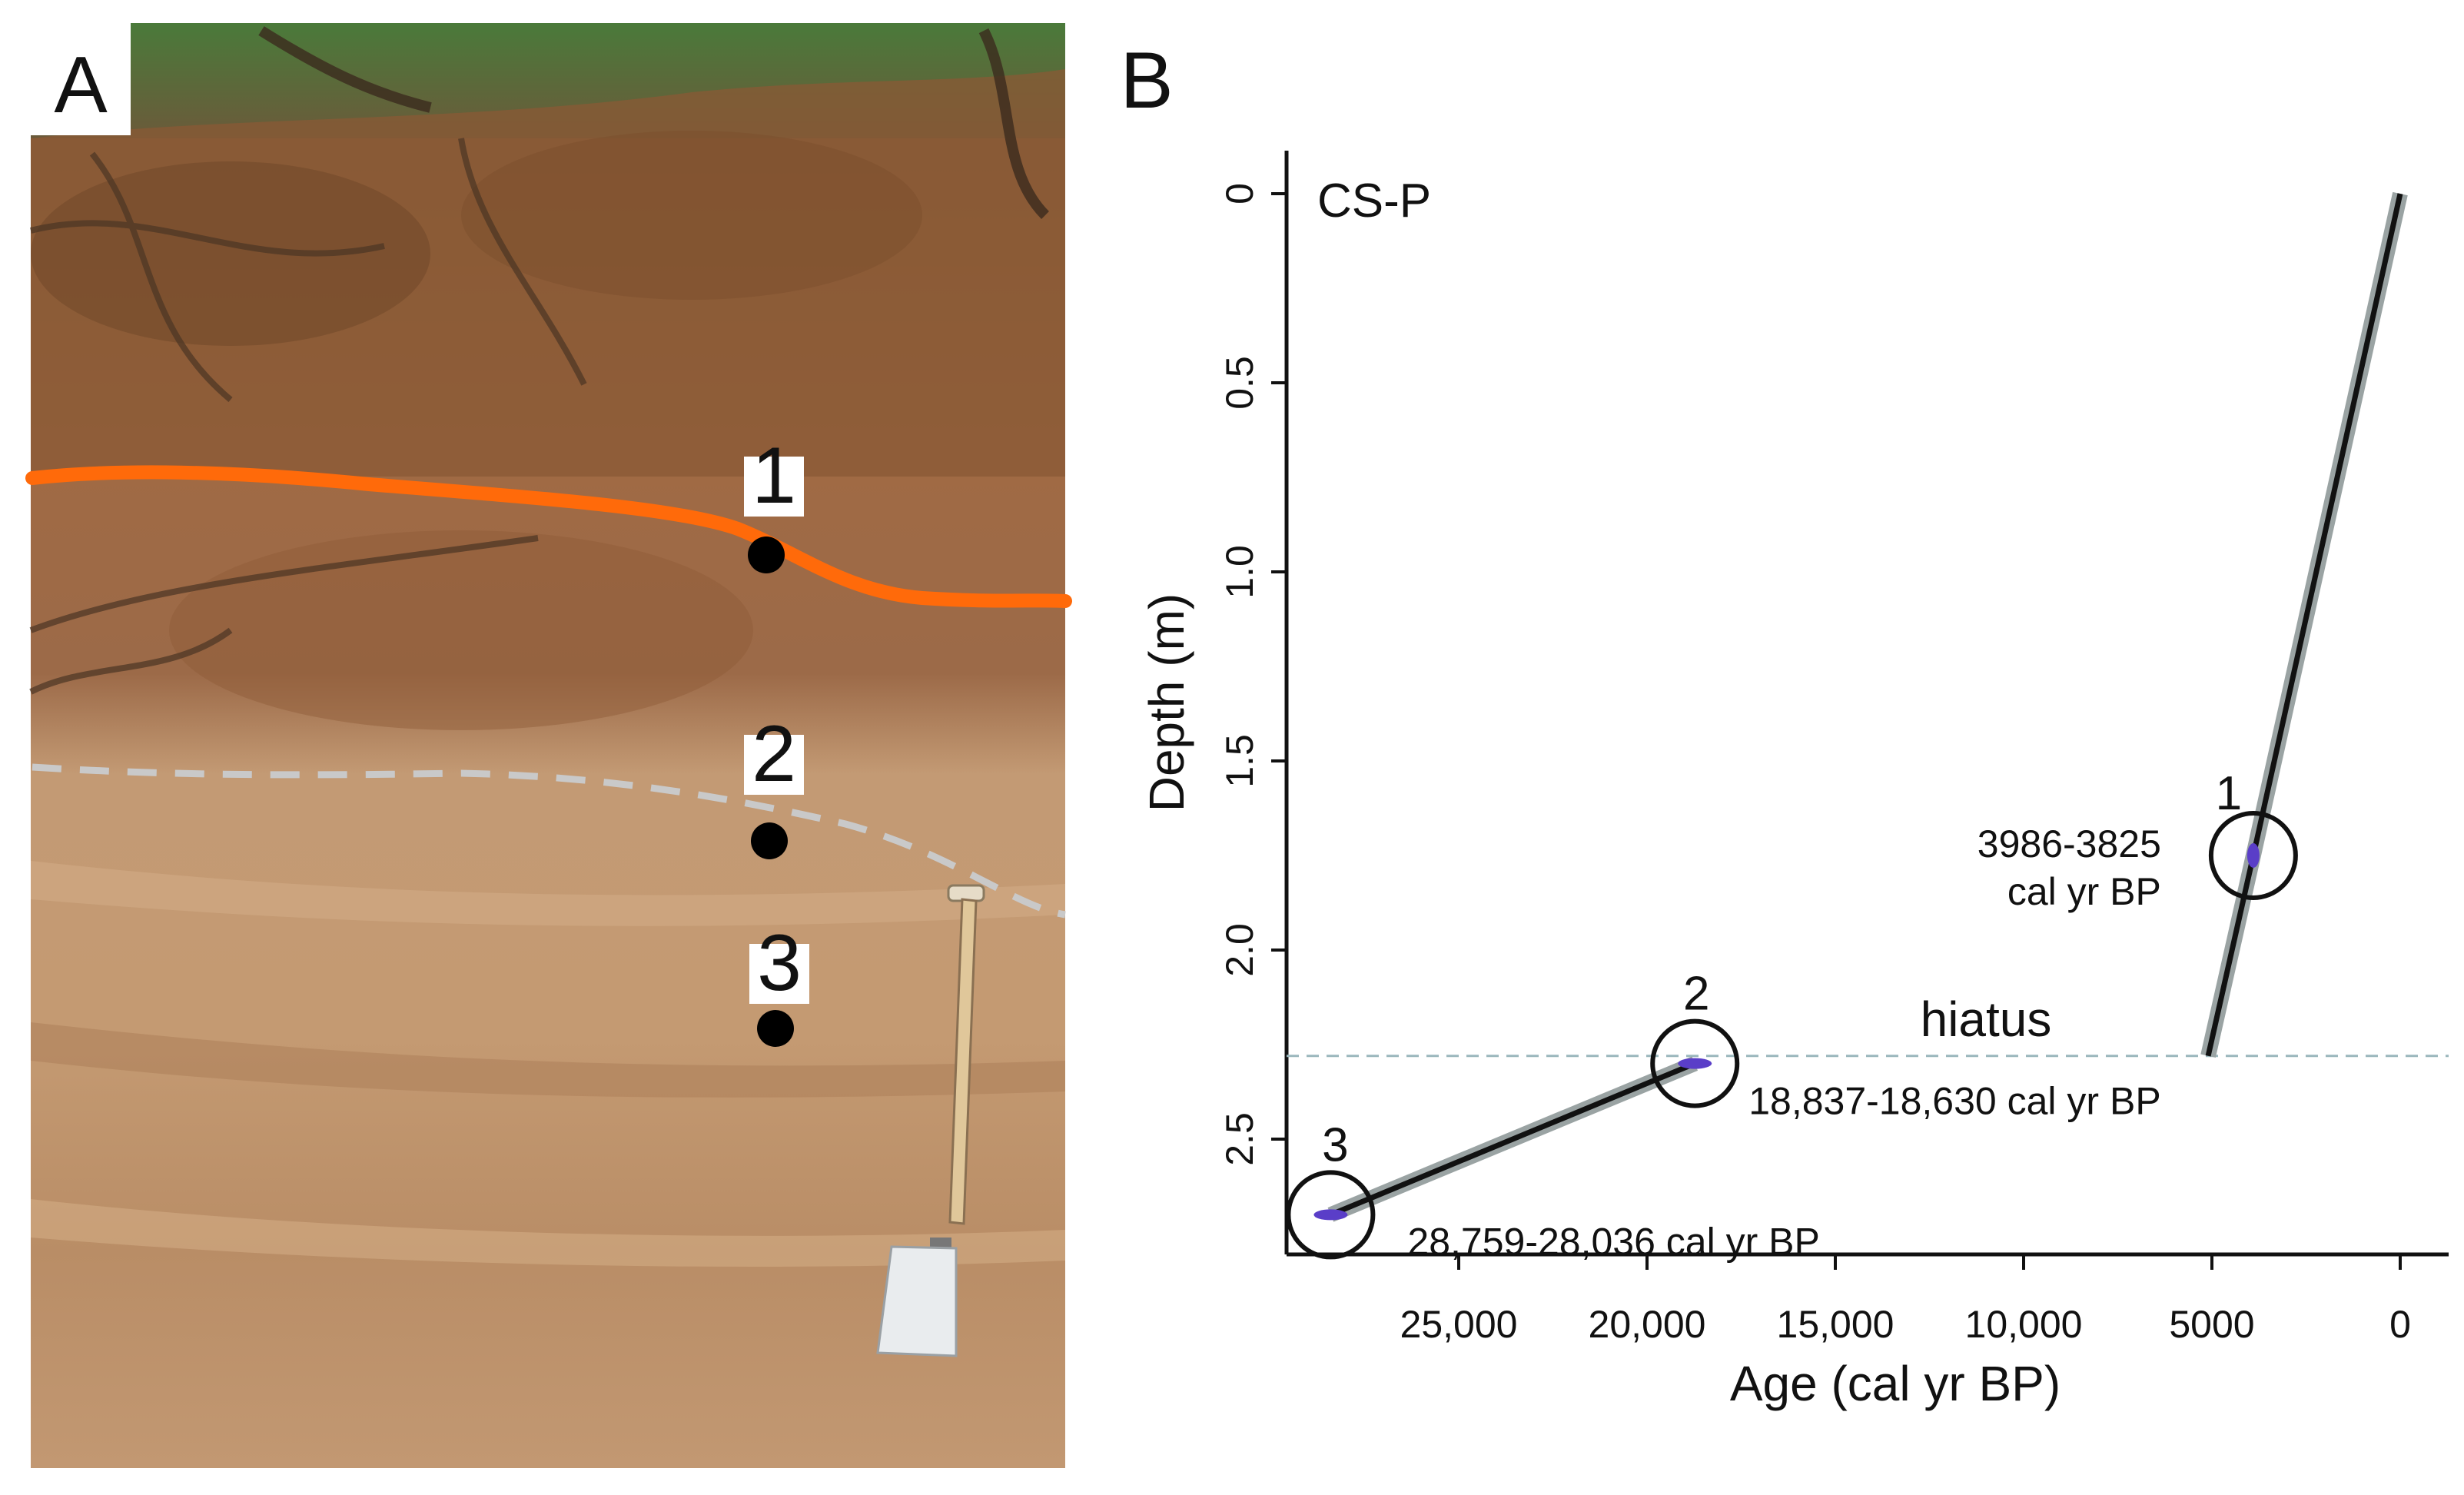 The height and width of the screenshot is (1495, 2464). I want to click on x-tick-label-3: 10,000, so click(2024, 1324).